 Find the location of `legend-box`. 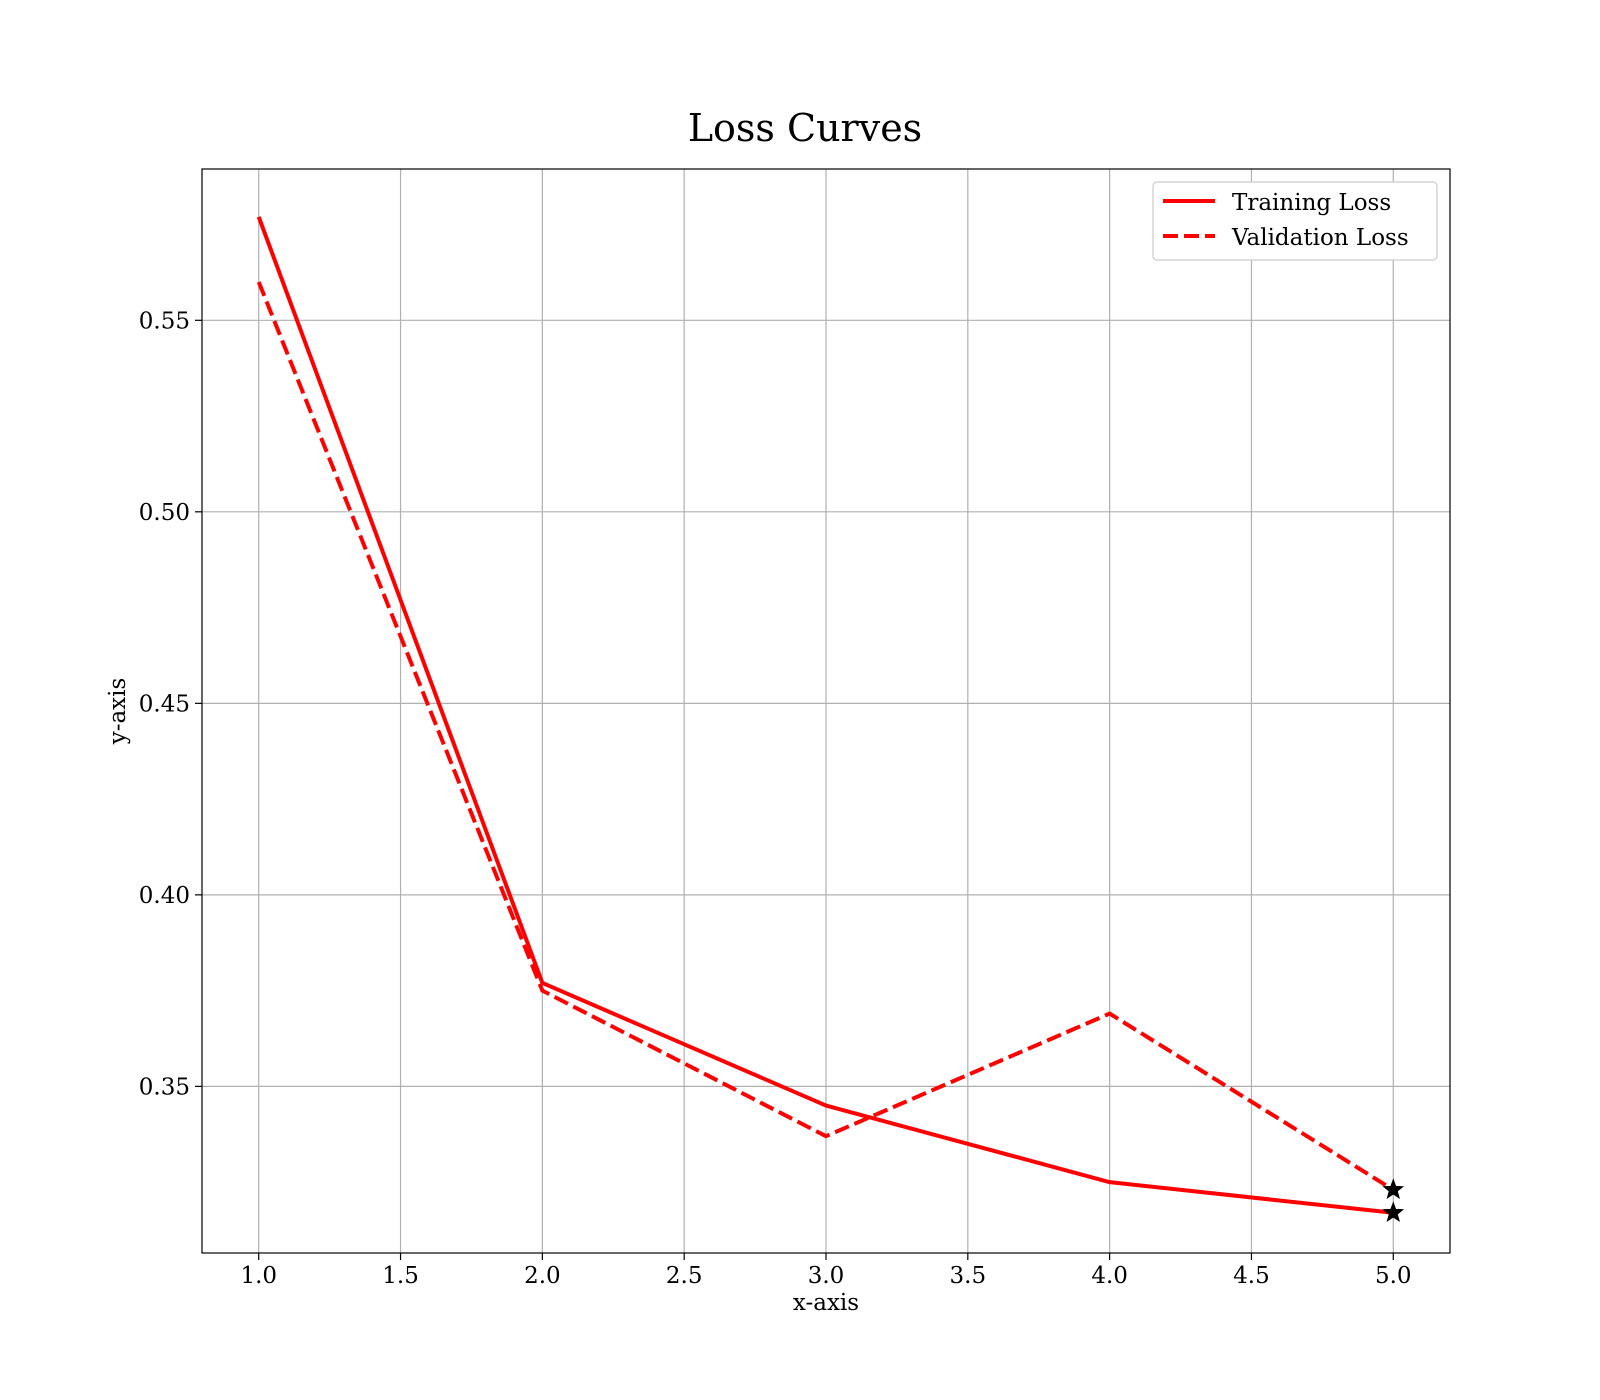

legend-box is located at coordinates (1295, 221).